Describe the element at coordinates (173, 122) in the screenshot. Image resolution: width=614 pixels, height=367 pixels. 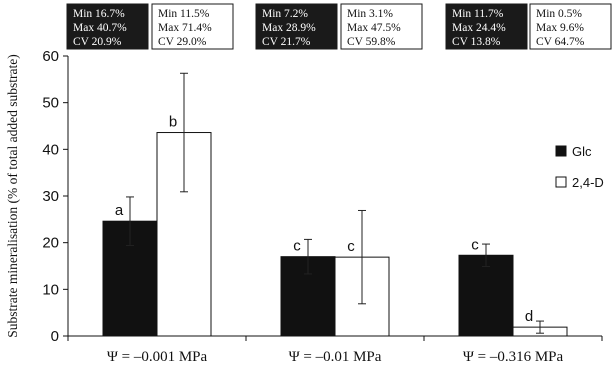
I see `significance-letter: b` at that location.